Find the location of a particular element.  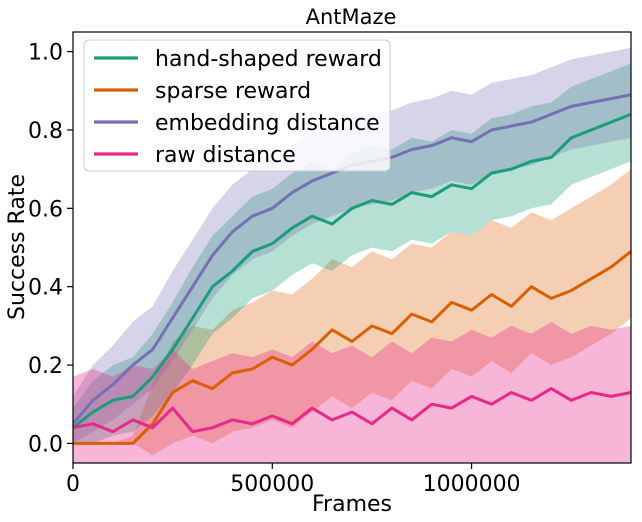

y-axis-label: Success Rate is located at coordinates (17, 247).